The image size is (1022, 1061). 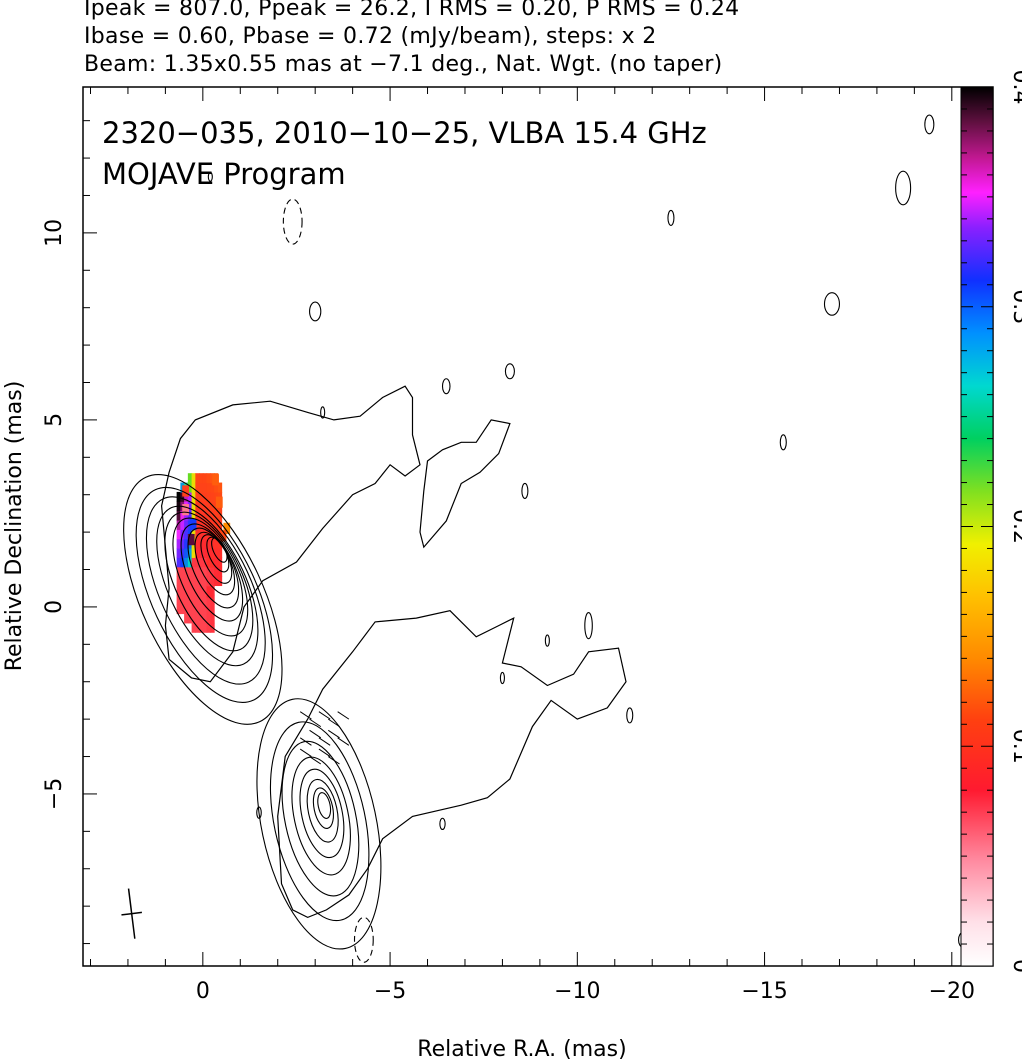 I want to click on chart-subtitle: MOJAVE Program, so click(x=224, y=174).